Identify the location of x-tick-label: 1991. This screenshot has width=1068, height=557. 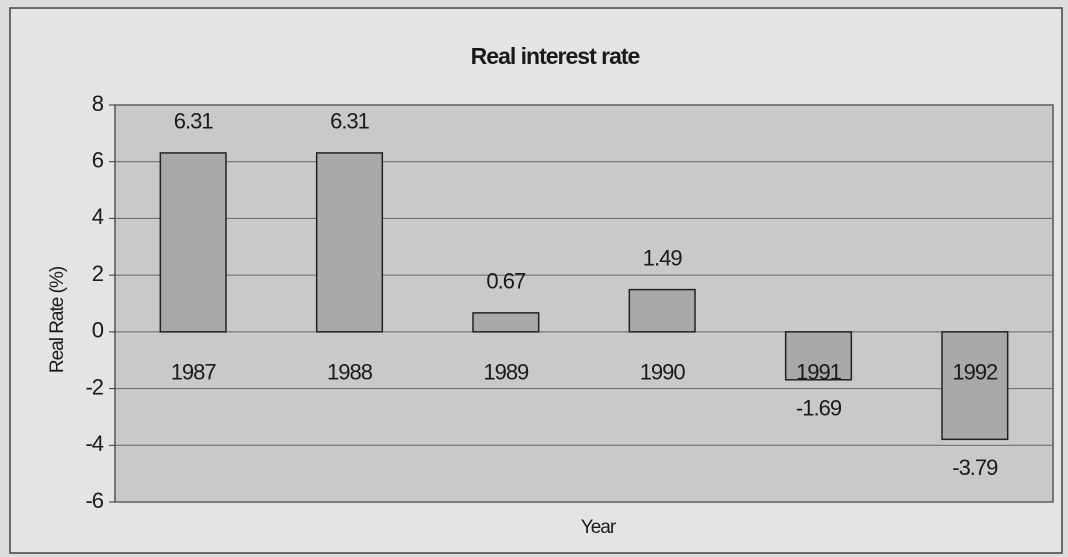
(819, 372).